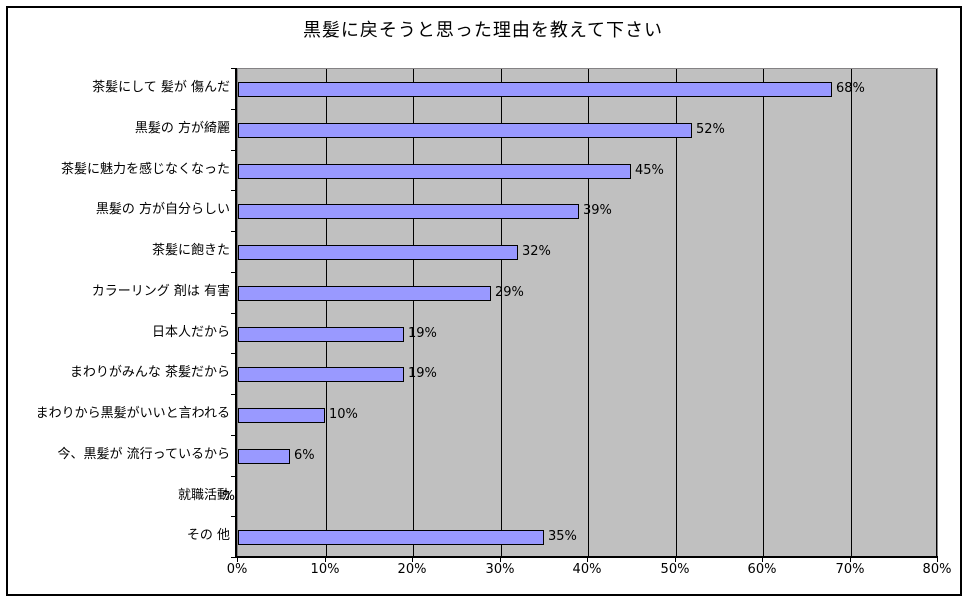 The width and height of the screenshot is (966, 603). I want to click on category-label: その 他, so click(208, 535).